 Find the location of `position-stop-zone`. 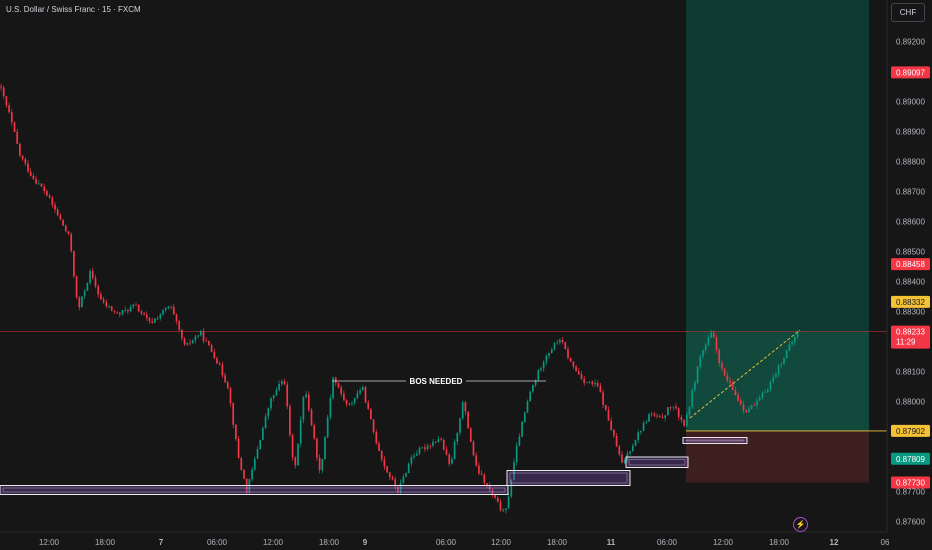

position-stop-zone is located at coordinates (777, 456).